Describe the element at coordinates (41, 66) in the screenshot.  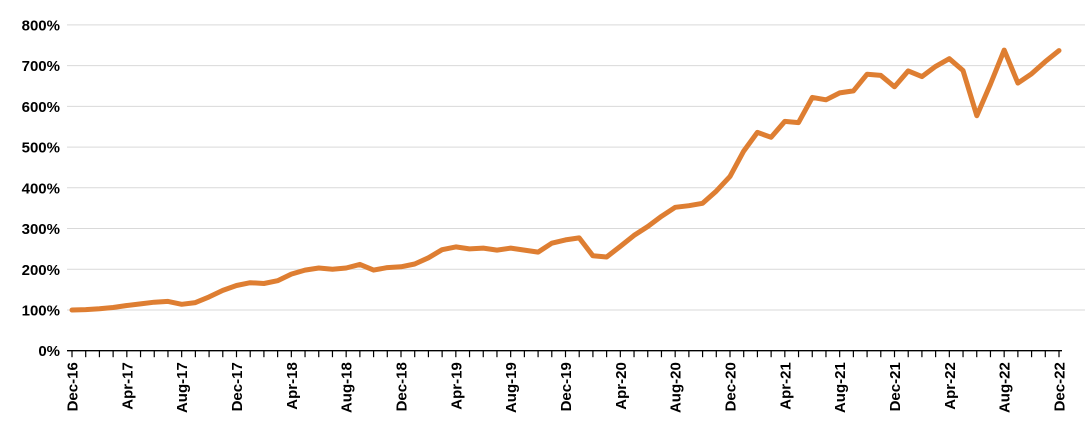
I see `y-axis-label-700: 700%` at that location.